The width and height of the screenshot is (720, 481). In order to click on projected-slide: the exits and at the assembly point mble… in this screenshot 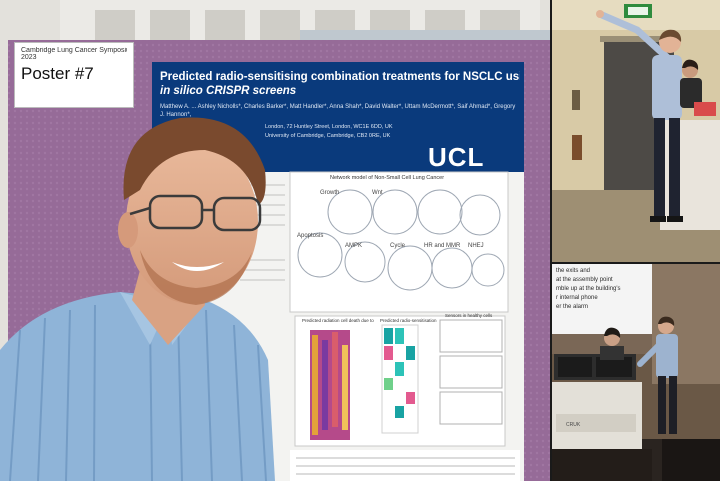, I will do `click(602, 299)`.